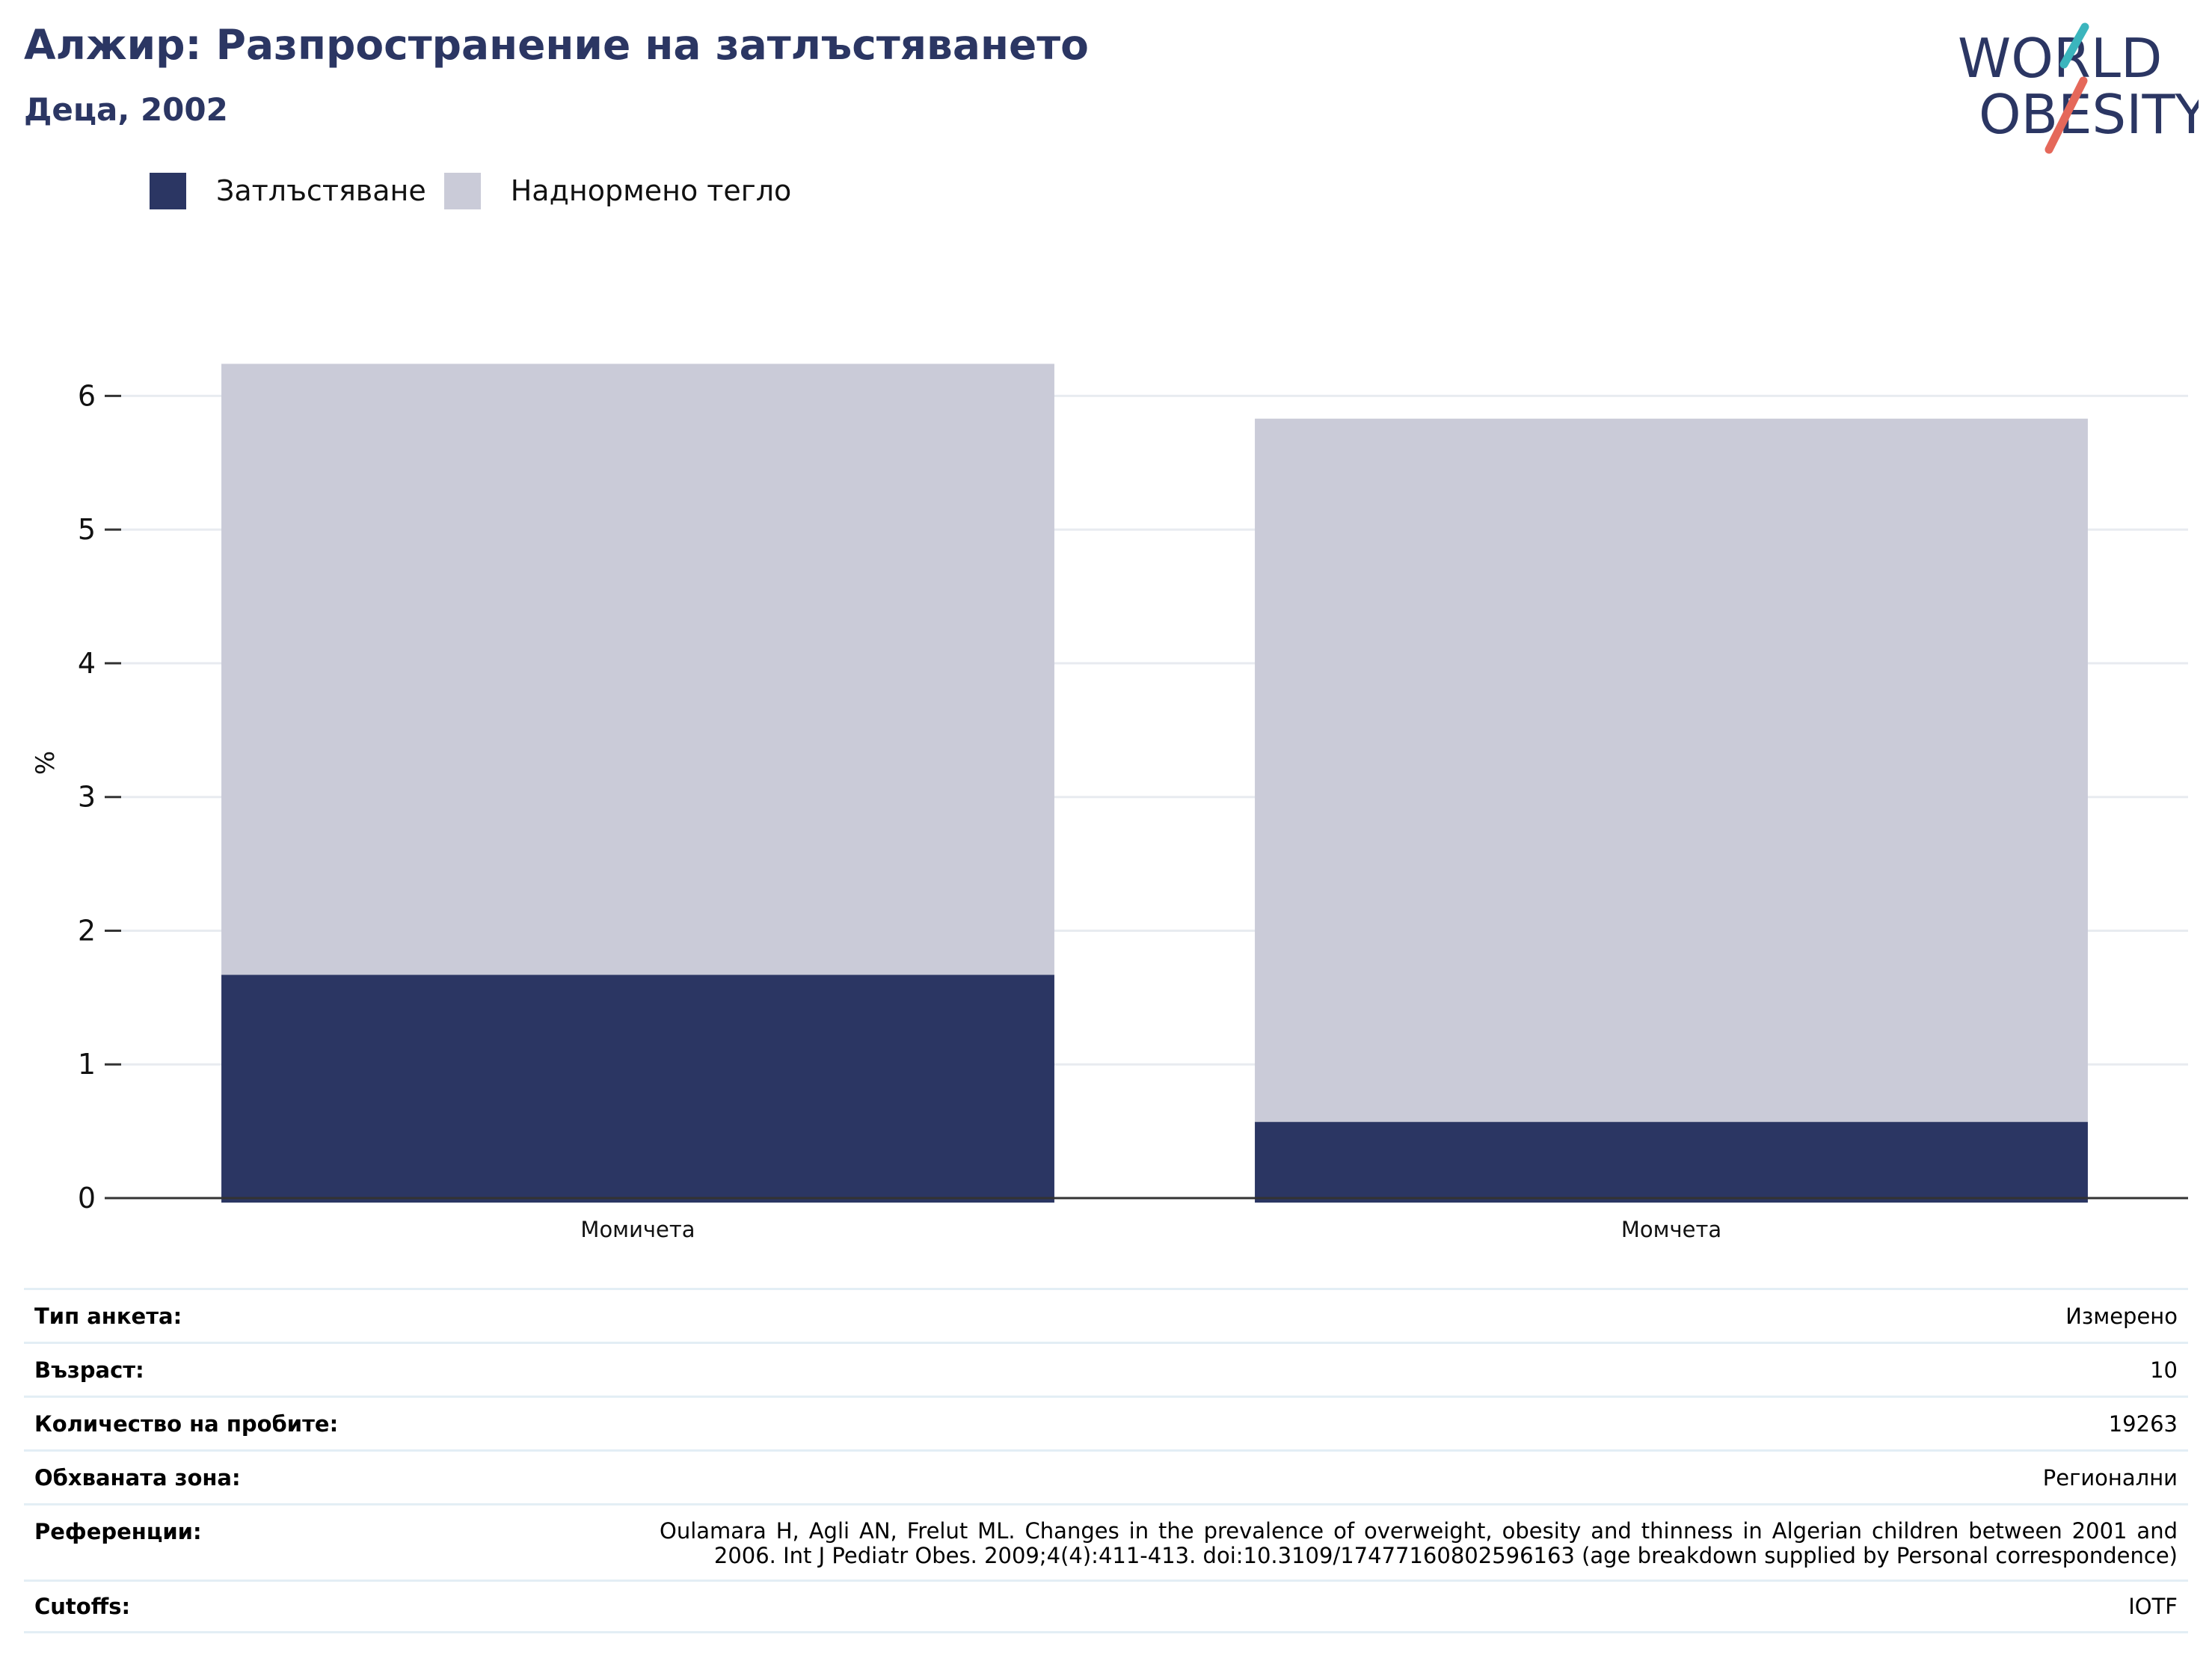  What do you see at coordinates (87, 395) in the screenshot?
I see `y-tick-label: 6` at bounding box center [87, 395].